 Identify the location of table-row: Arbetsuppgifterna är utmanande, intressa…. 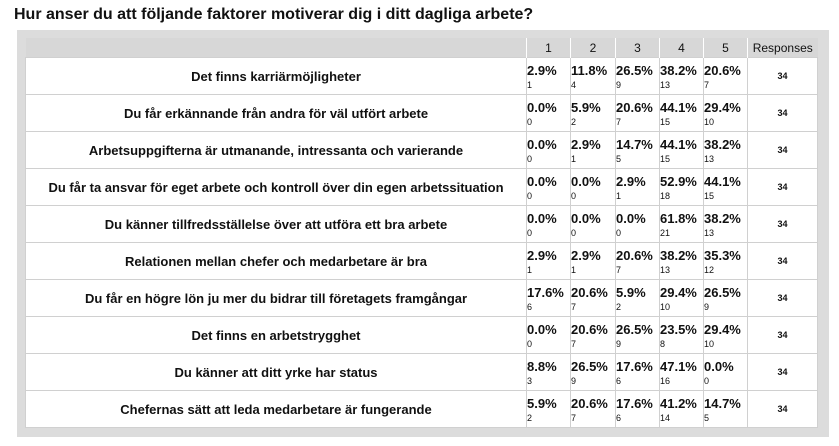
(421, 150).